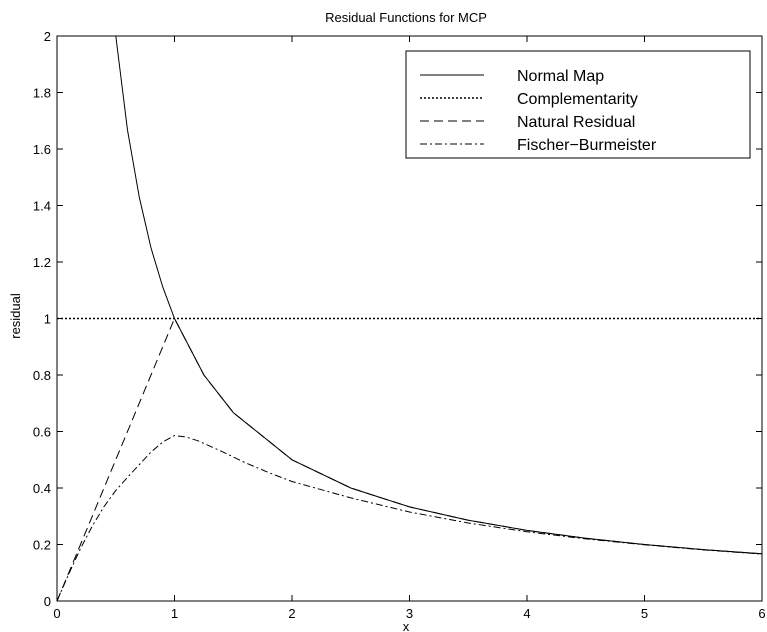 This screenshot has height=632, width=767. Describe the element at coordinates (761, 613) in the screenshot. I see `x-tick-label: 6` at that location.